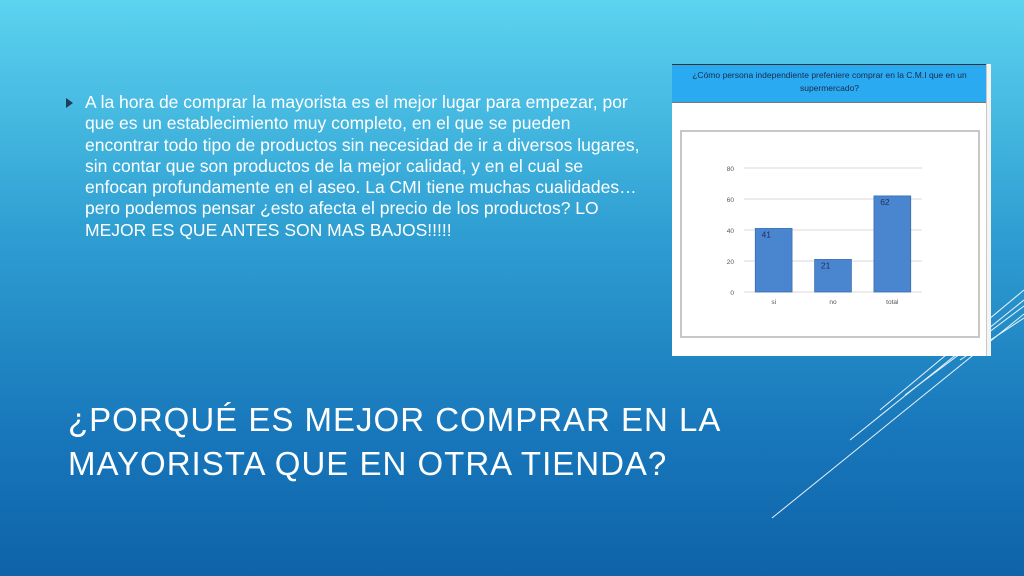  Describe the element at coordinates (731, 200) in the screenshot. I see `y-tick-label: 60` at that location.